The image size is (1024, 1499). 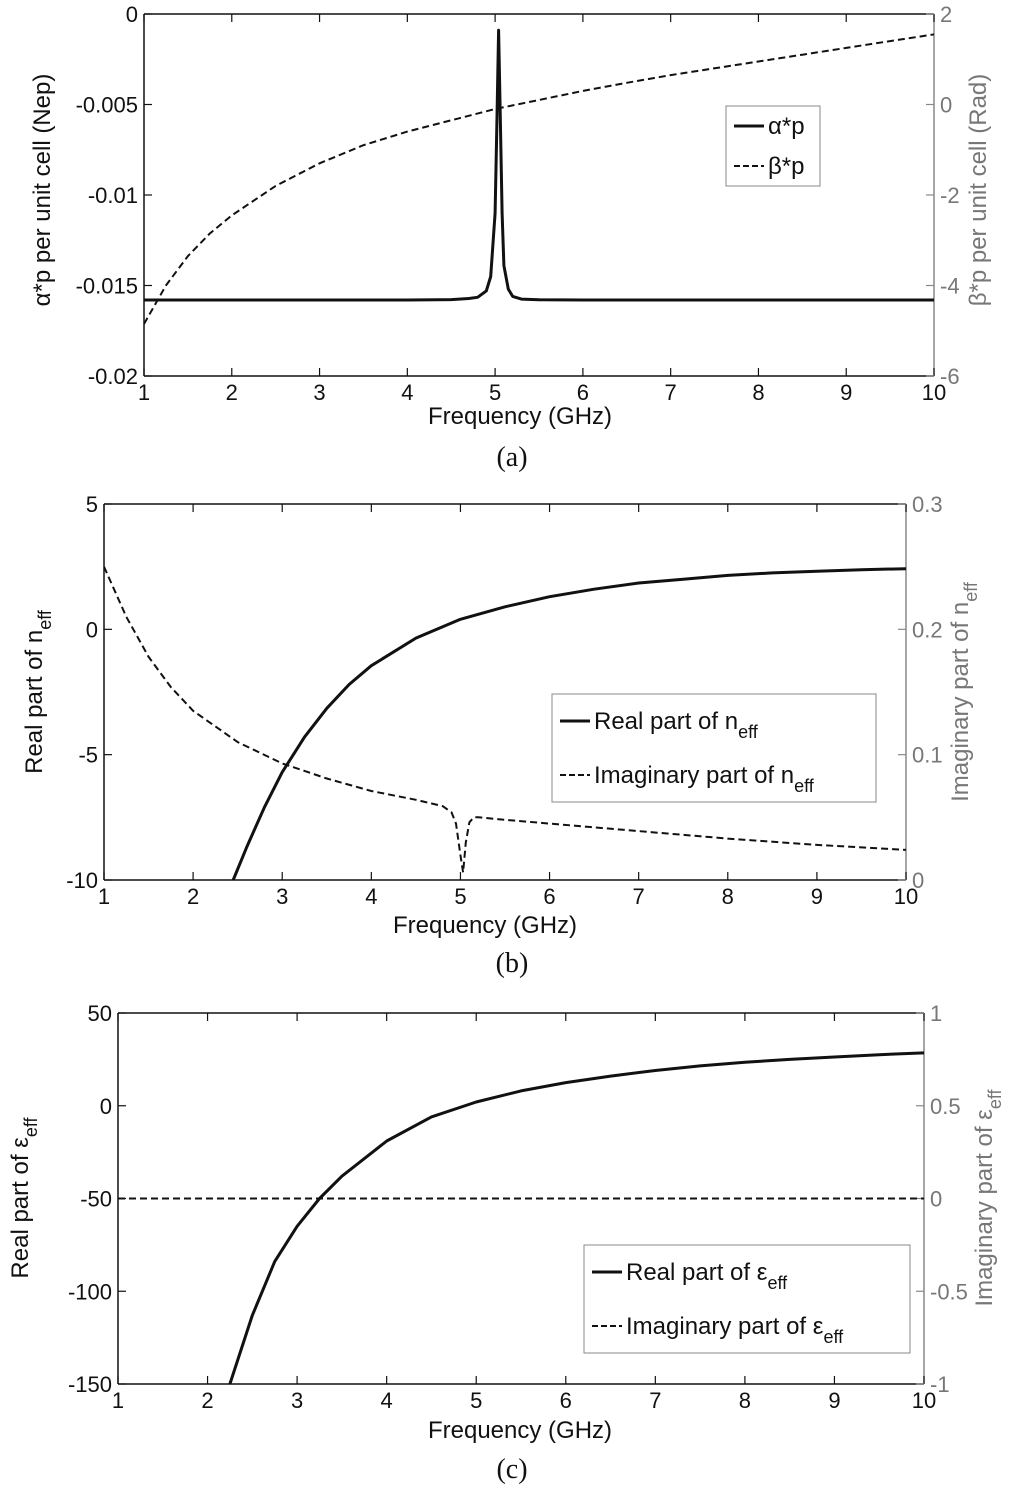 What do you see at coordinates (511, 457) in the screenshot?
I see `caption: (a)` at bounding box center [511, 457].